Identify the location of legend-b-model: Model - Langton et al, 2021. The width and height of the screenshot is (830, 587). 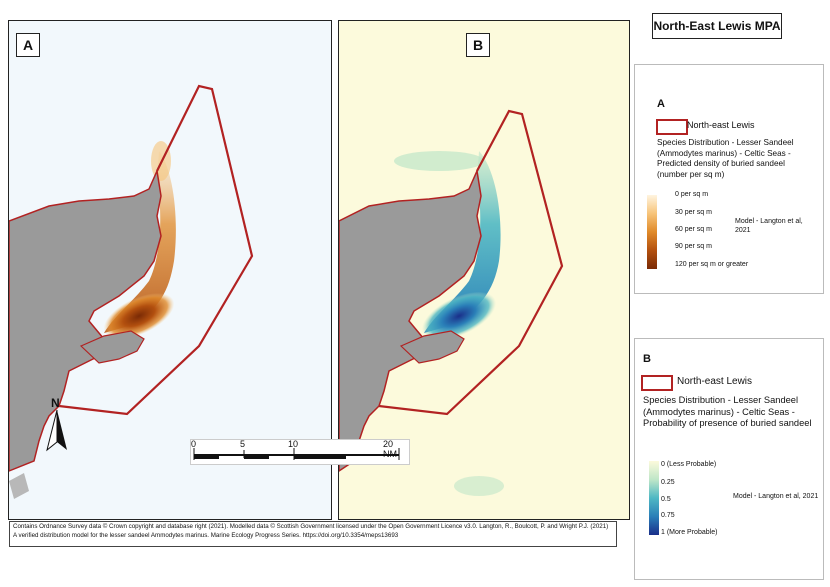
(776, 496).